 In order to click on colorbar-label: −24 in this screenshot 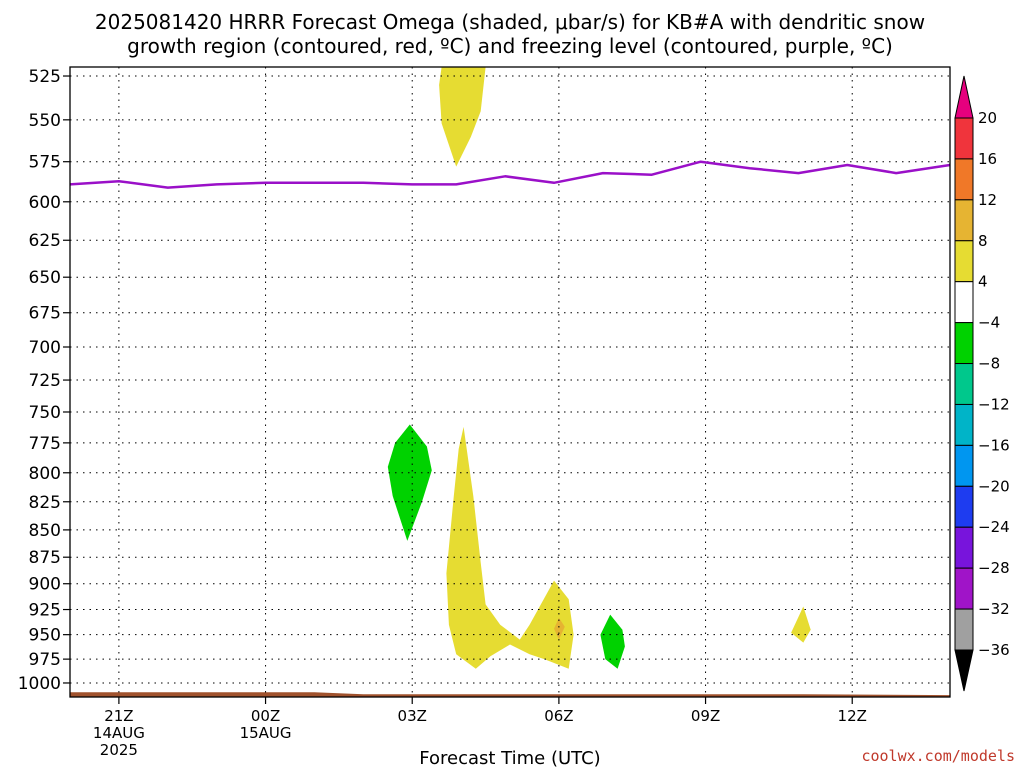, I will do `click(994, 527)`.